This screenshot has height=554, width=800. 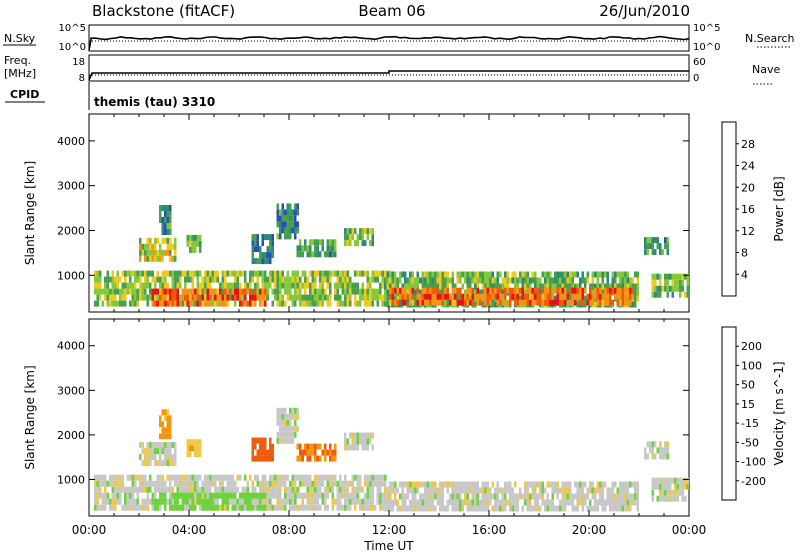 I want to click on nave-tick-high: 60, so click(x=699, y=62).